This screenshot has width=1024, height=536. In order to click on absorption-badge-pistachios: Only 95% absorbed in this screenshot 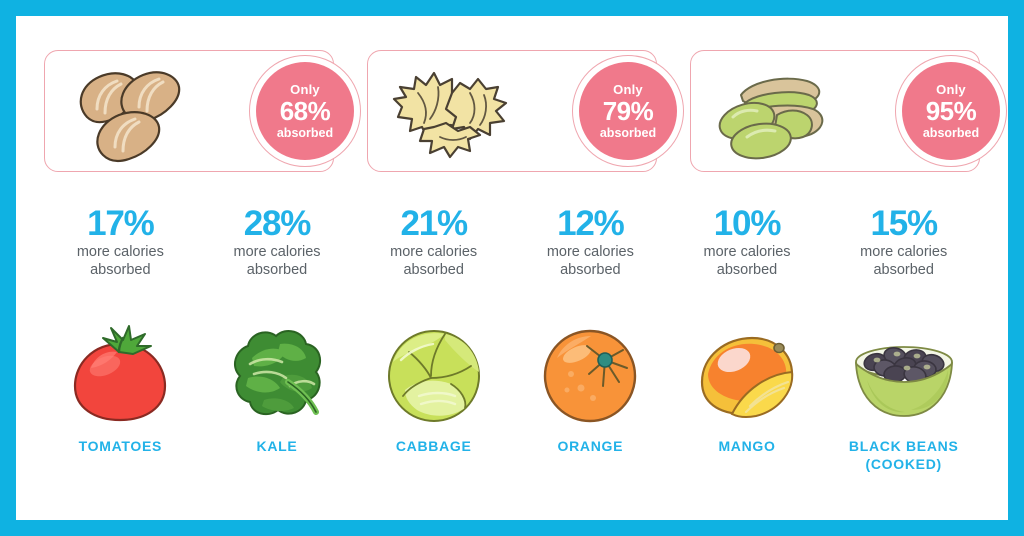, I will do `click(951, 111)`.